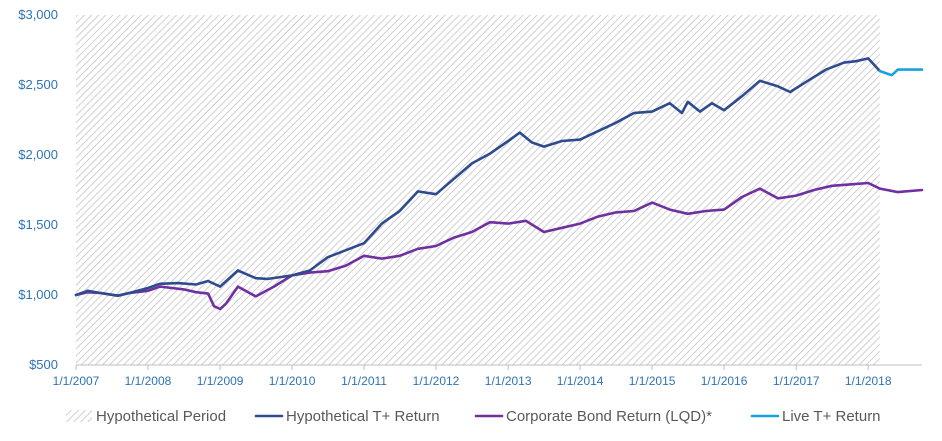 The height and width of the screenshot is (441, 942). What do you see at coordinates (364, 381) in the screenshot?
I see `x-tick-label: 1/1/2011` at bounding box center [364, 381].